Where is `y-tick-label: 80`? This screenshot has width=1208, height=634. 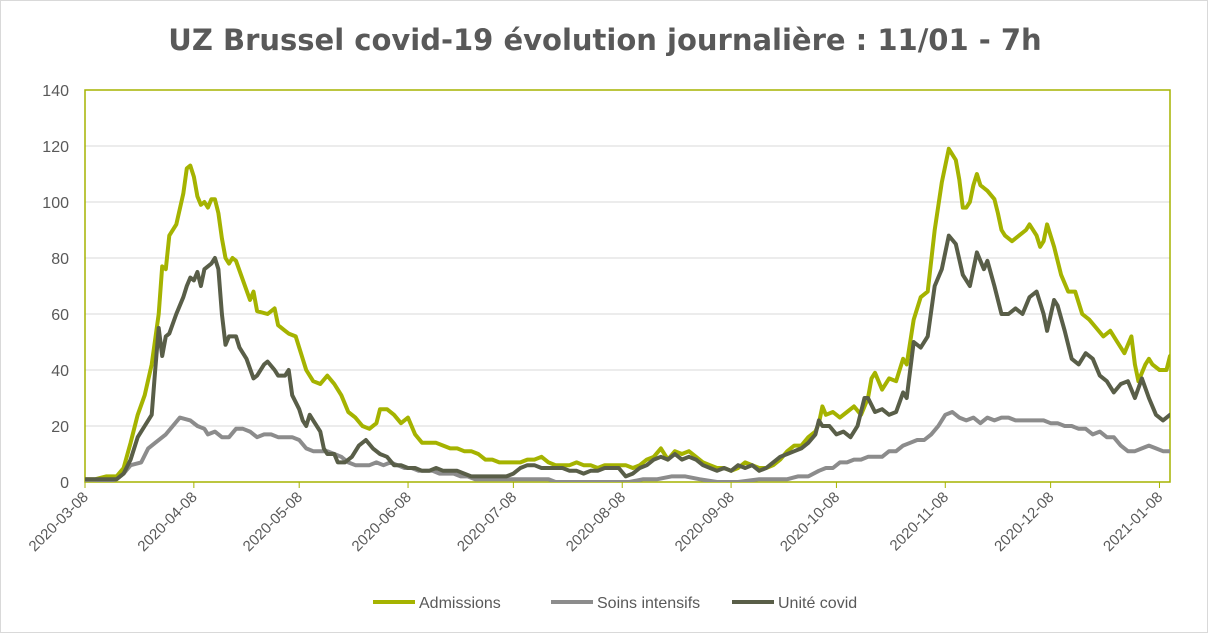 y-tick-label: 80 is located at coordinates (60, 259).